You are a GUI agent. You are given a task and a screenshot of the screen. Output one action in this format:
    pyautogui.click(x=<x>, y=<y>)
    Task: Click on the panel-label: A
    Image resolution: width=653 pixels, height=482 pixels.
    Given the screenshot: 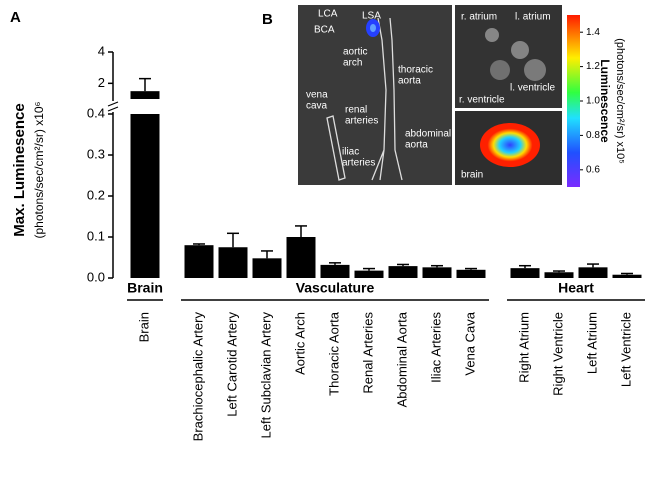 What is the action you would take?
    pyautogui.click(x=15, y=17)
    